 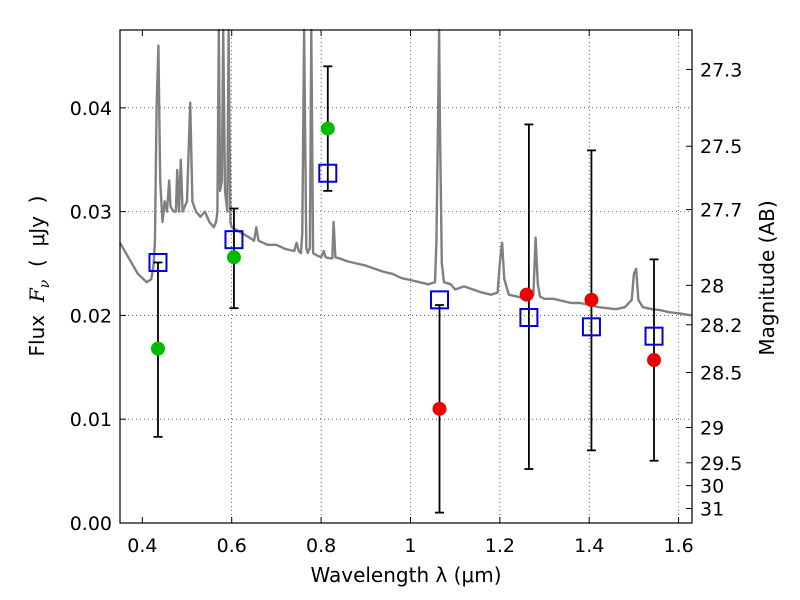 What do you see at coordinates (37, 238) in the screenshot?
I see `y-label-suffix: ( μJy )` at bounding box center [37, 238].